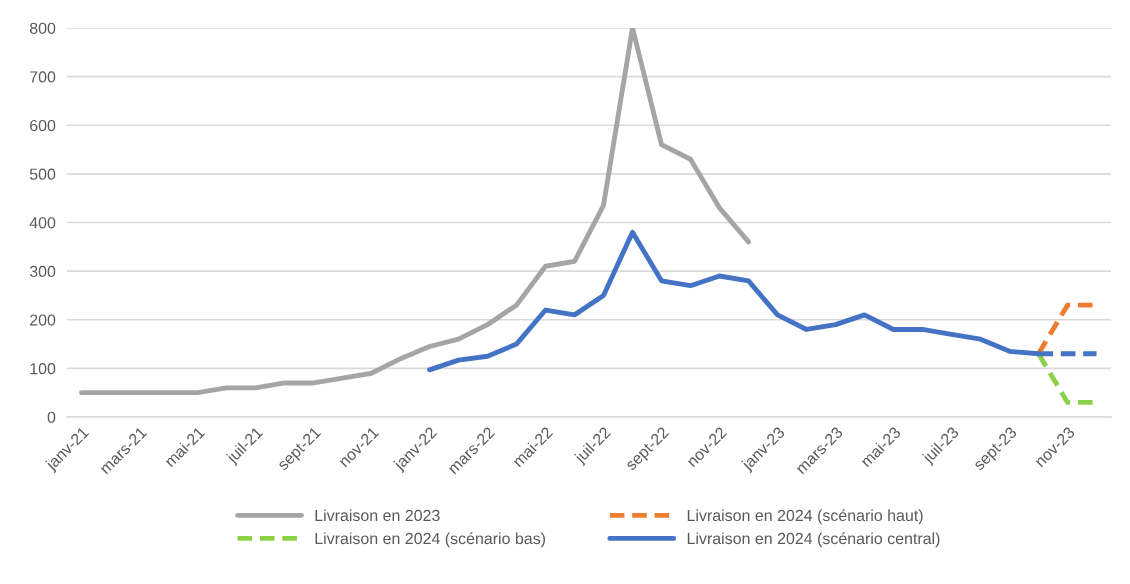 The image size is (1130, 584). I want to click on legend-label: Livraison en 2023, so click(377, 515).